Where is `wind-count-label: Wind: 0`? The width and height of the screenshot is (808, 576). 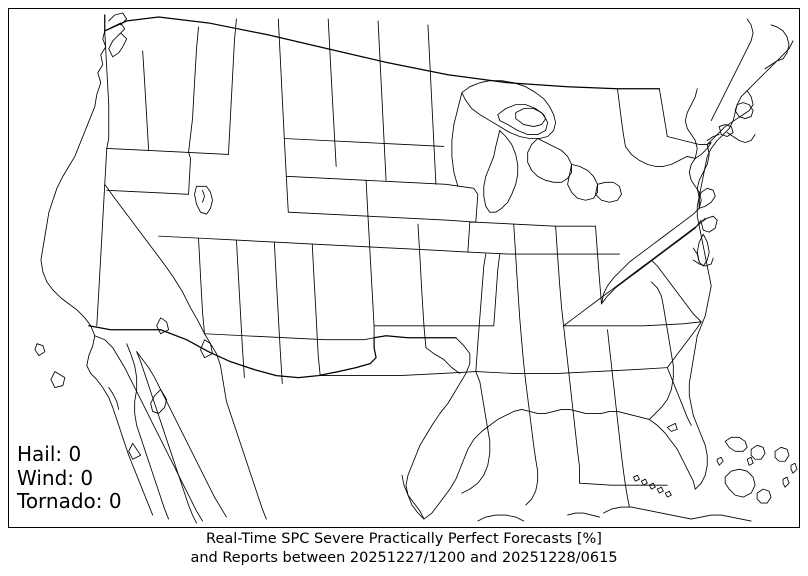
wind-count-label: Wind: 0 is located at coordinates (55, 477).